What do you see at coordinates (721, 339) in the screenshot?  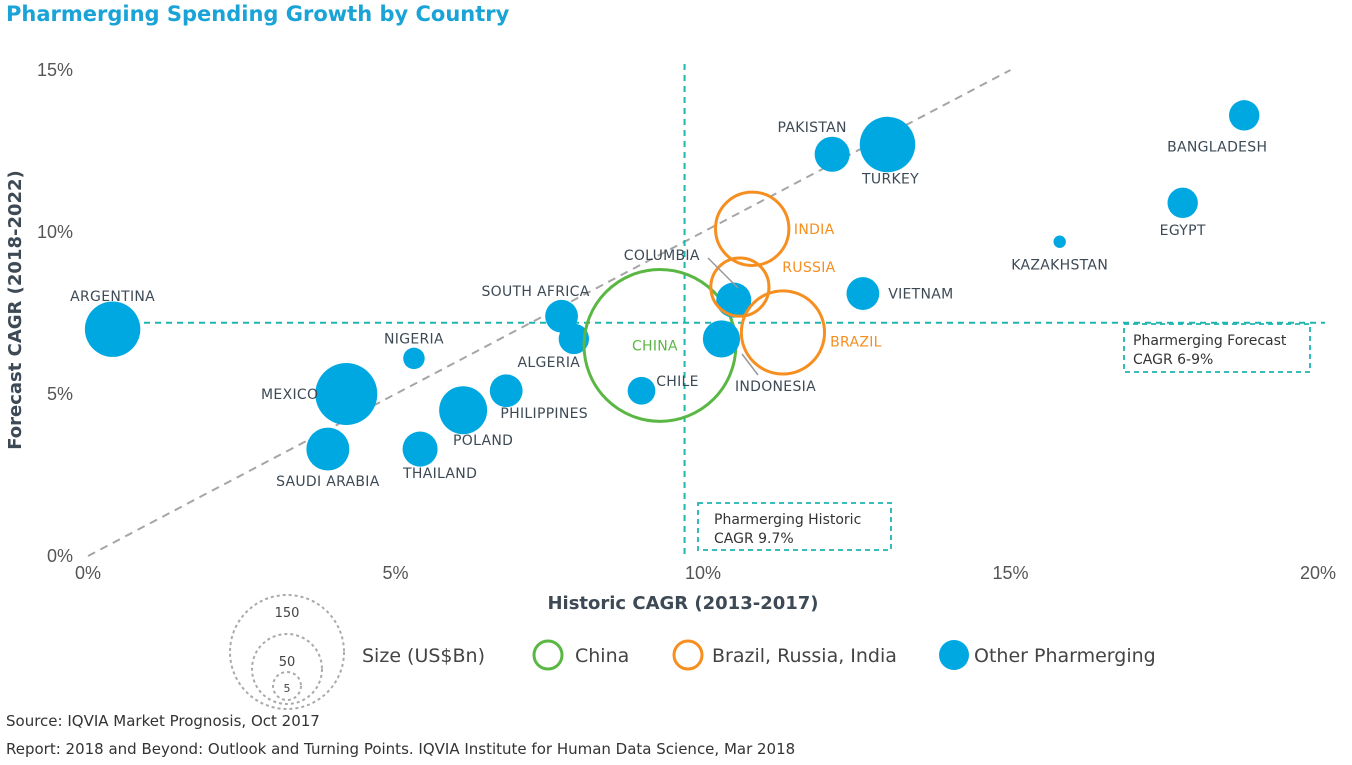 I see `point-indonesia` at bounding box center [721, 339].